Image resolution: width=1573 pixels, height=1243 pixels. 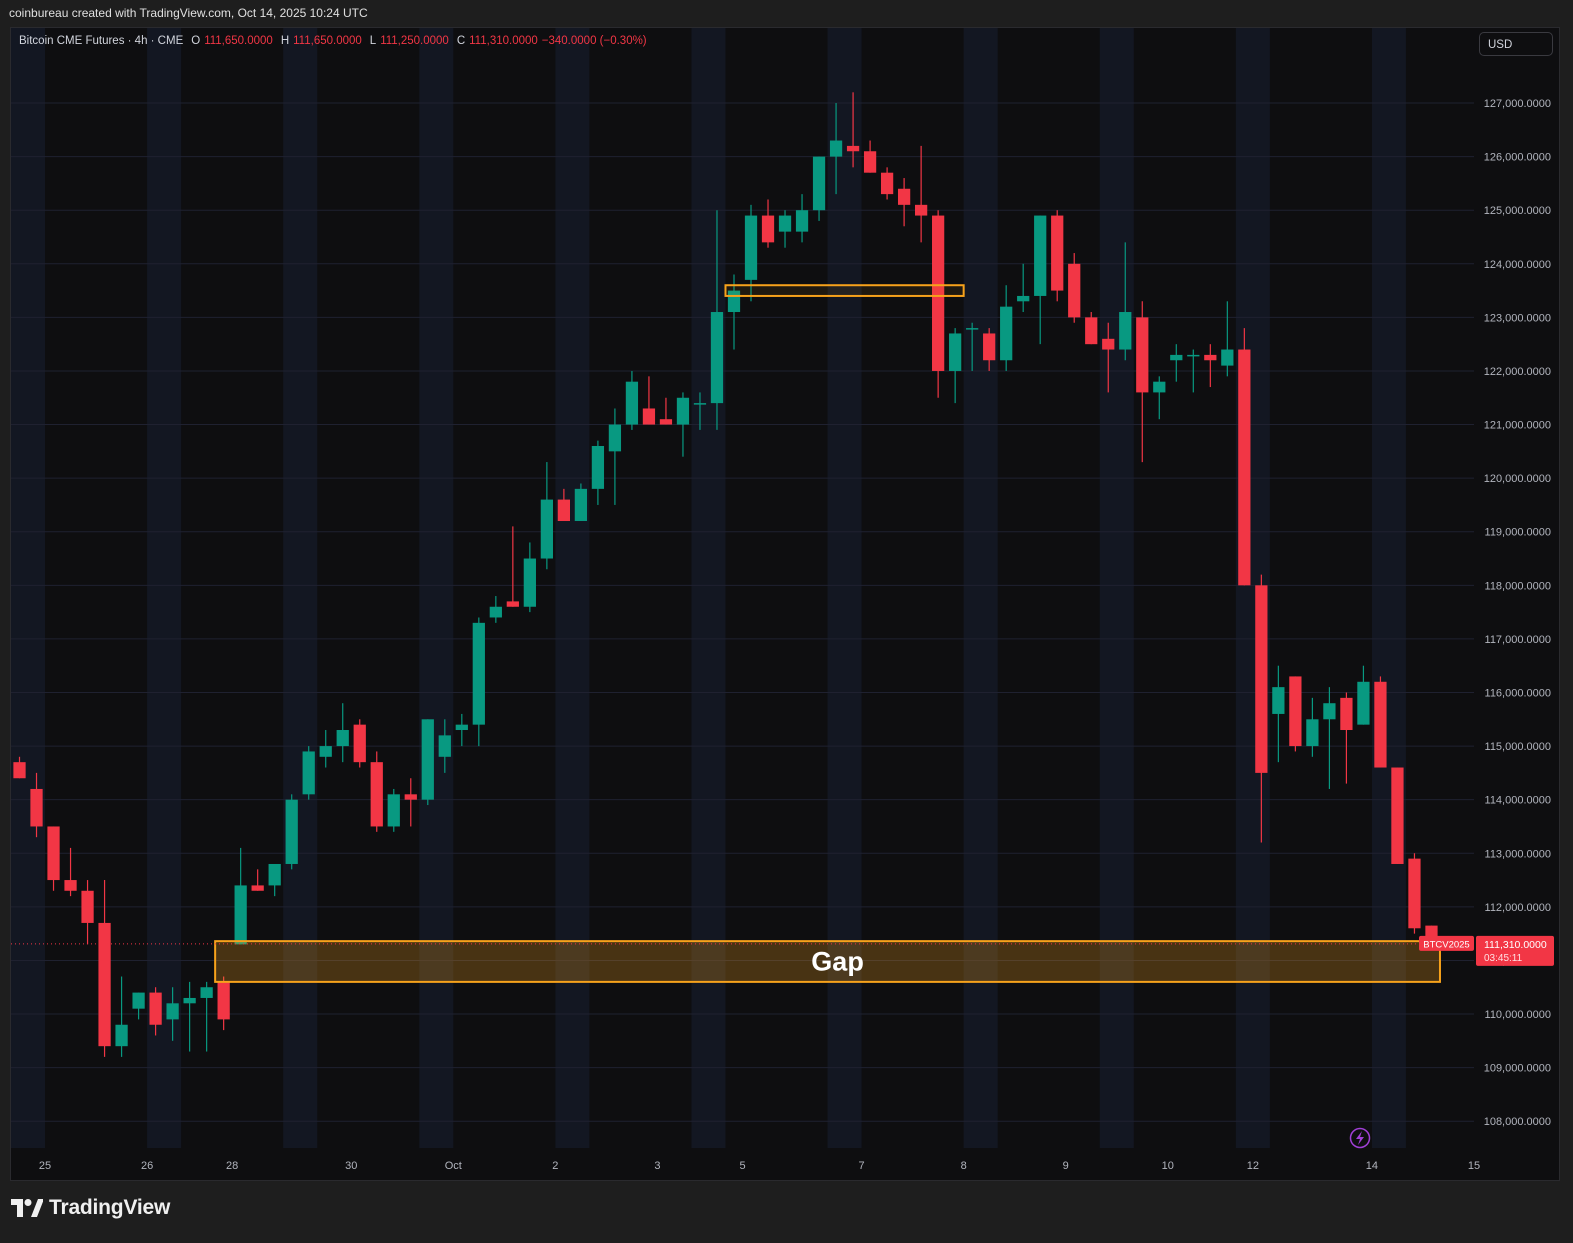 What do you see at coordinates (1518, 640) in the screenshot?
I see `y-tick-label: 117,000.0000` at bounding box center [1518, 640].